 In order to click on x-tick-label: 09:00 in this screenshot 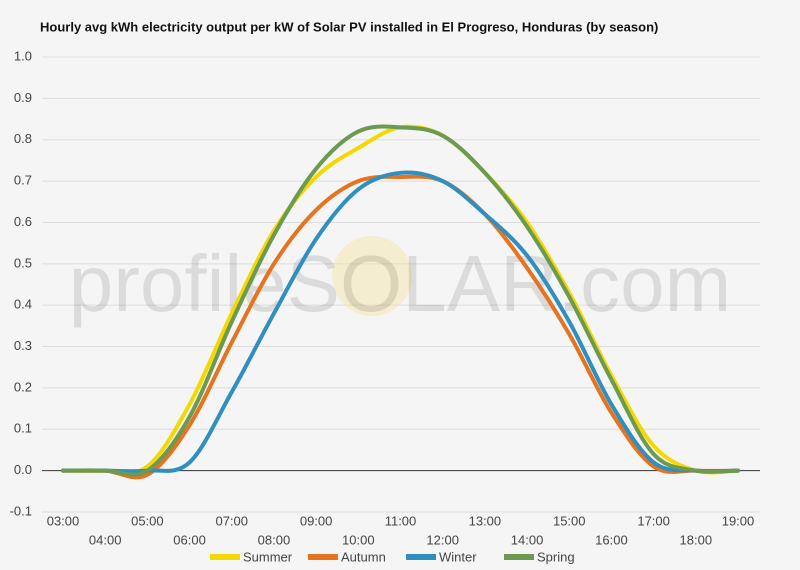, I will do `click(316, 520)`.